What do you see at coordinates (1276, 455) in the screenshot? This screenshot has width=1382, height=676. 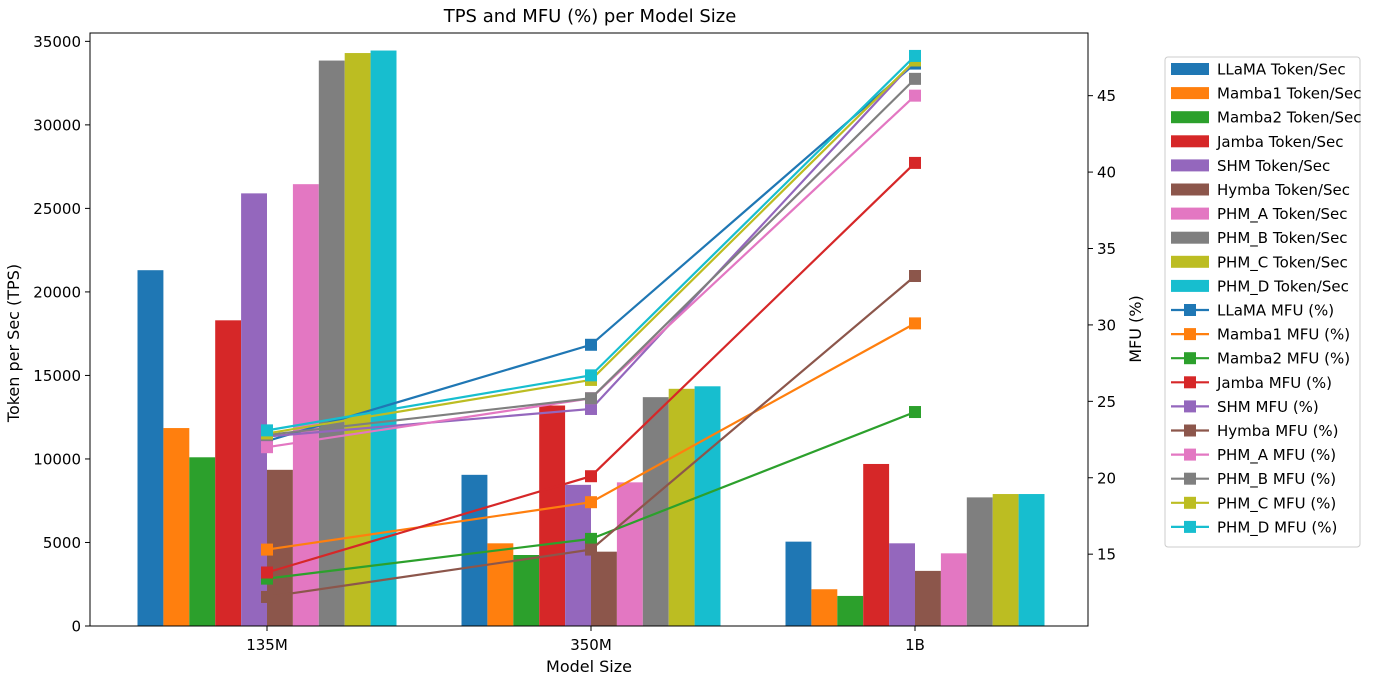 I see `legend-label: PHM_A MFU (%)` at bounding box center [1276, 455].